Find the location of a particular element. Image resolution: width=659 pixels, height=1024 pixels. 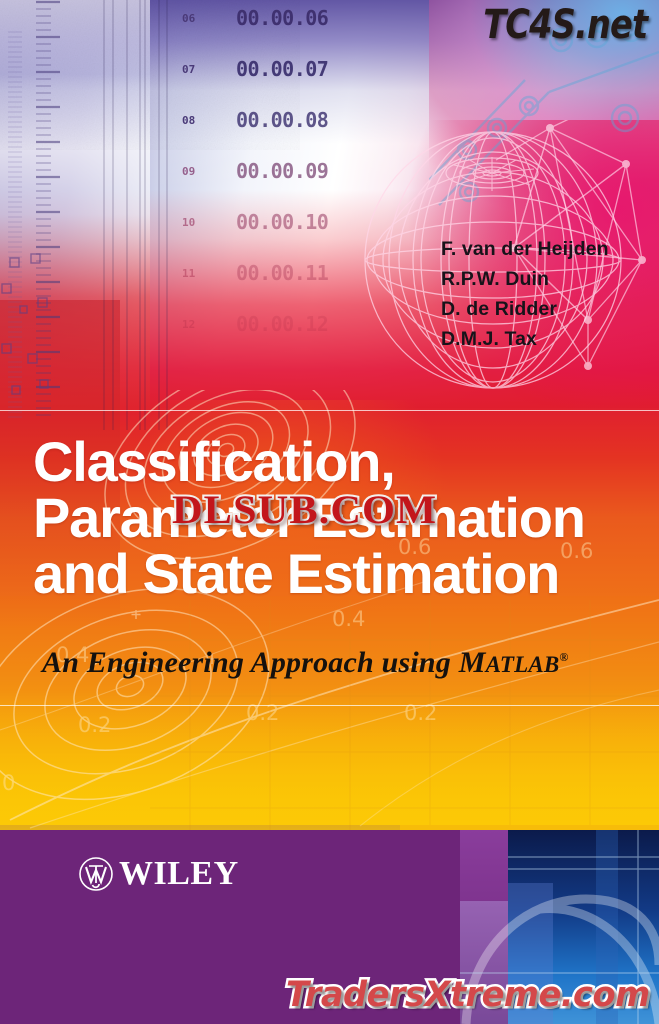

book-subtitle: An Engineering Approach using MATLAB® is located at coordinates (305, 663).